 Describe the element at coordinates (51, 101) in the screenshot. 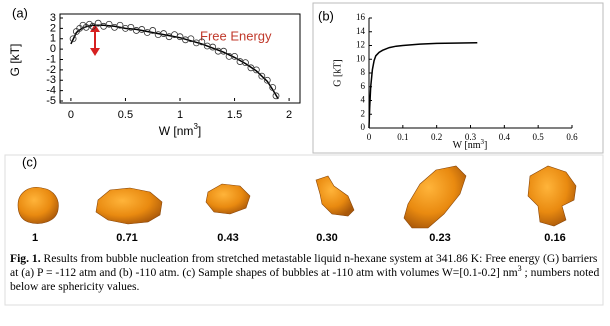

I see `y-tick-label: -5` at that location.